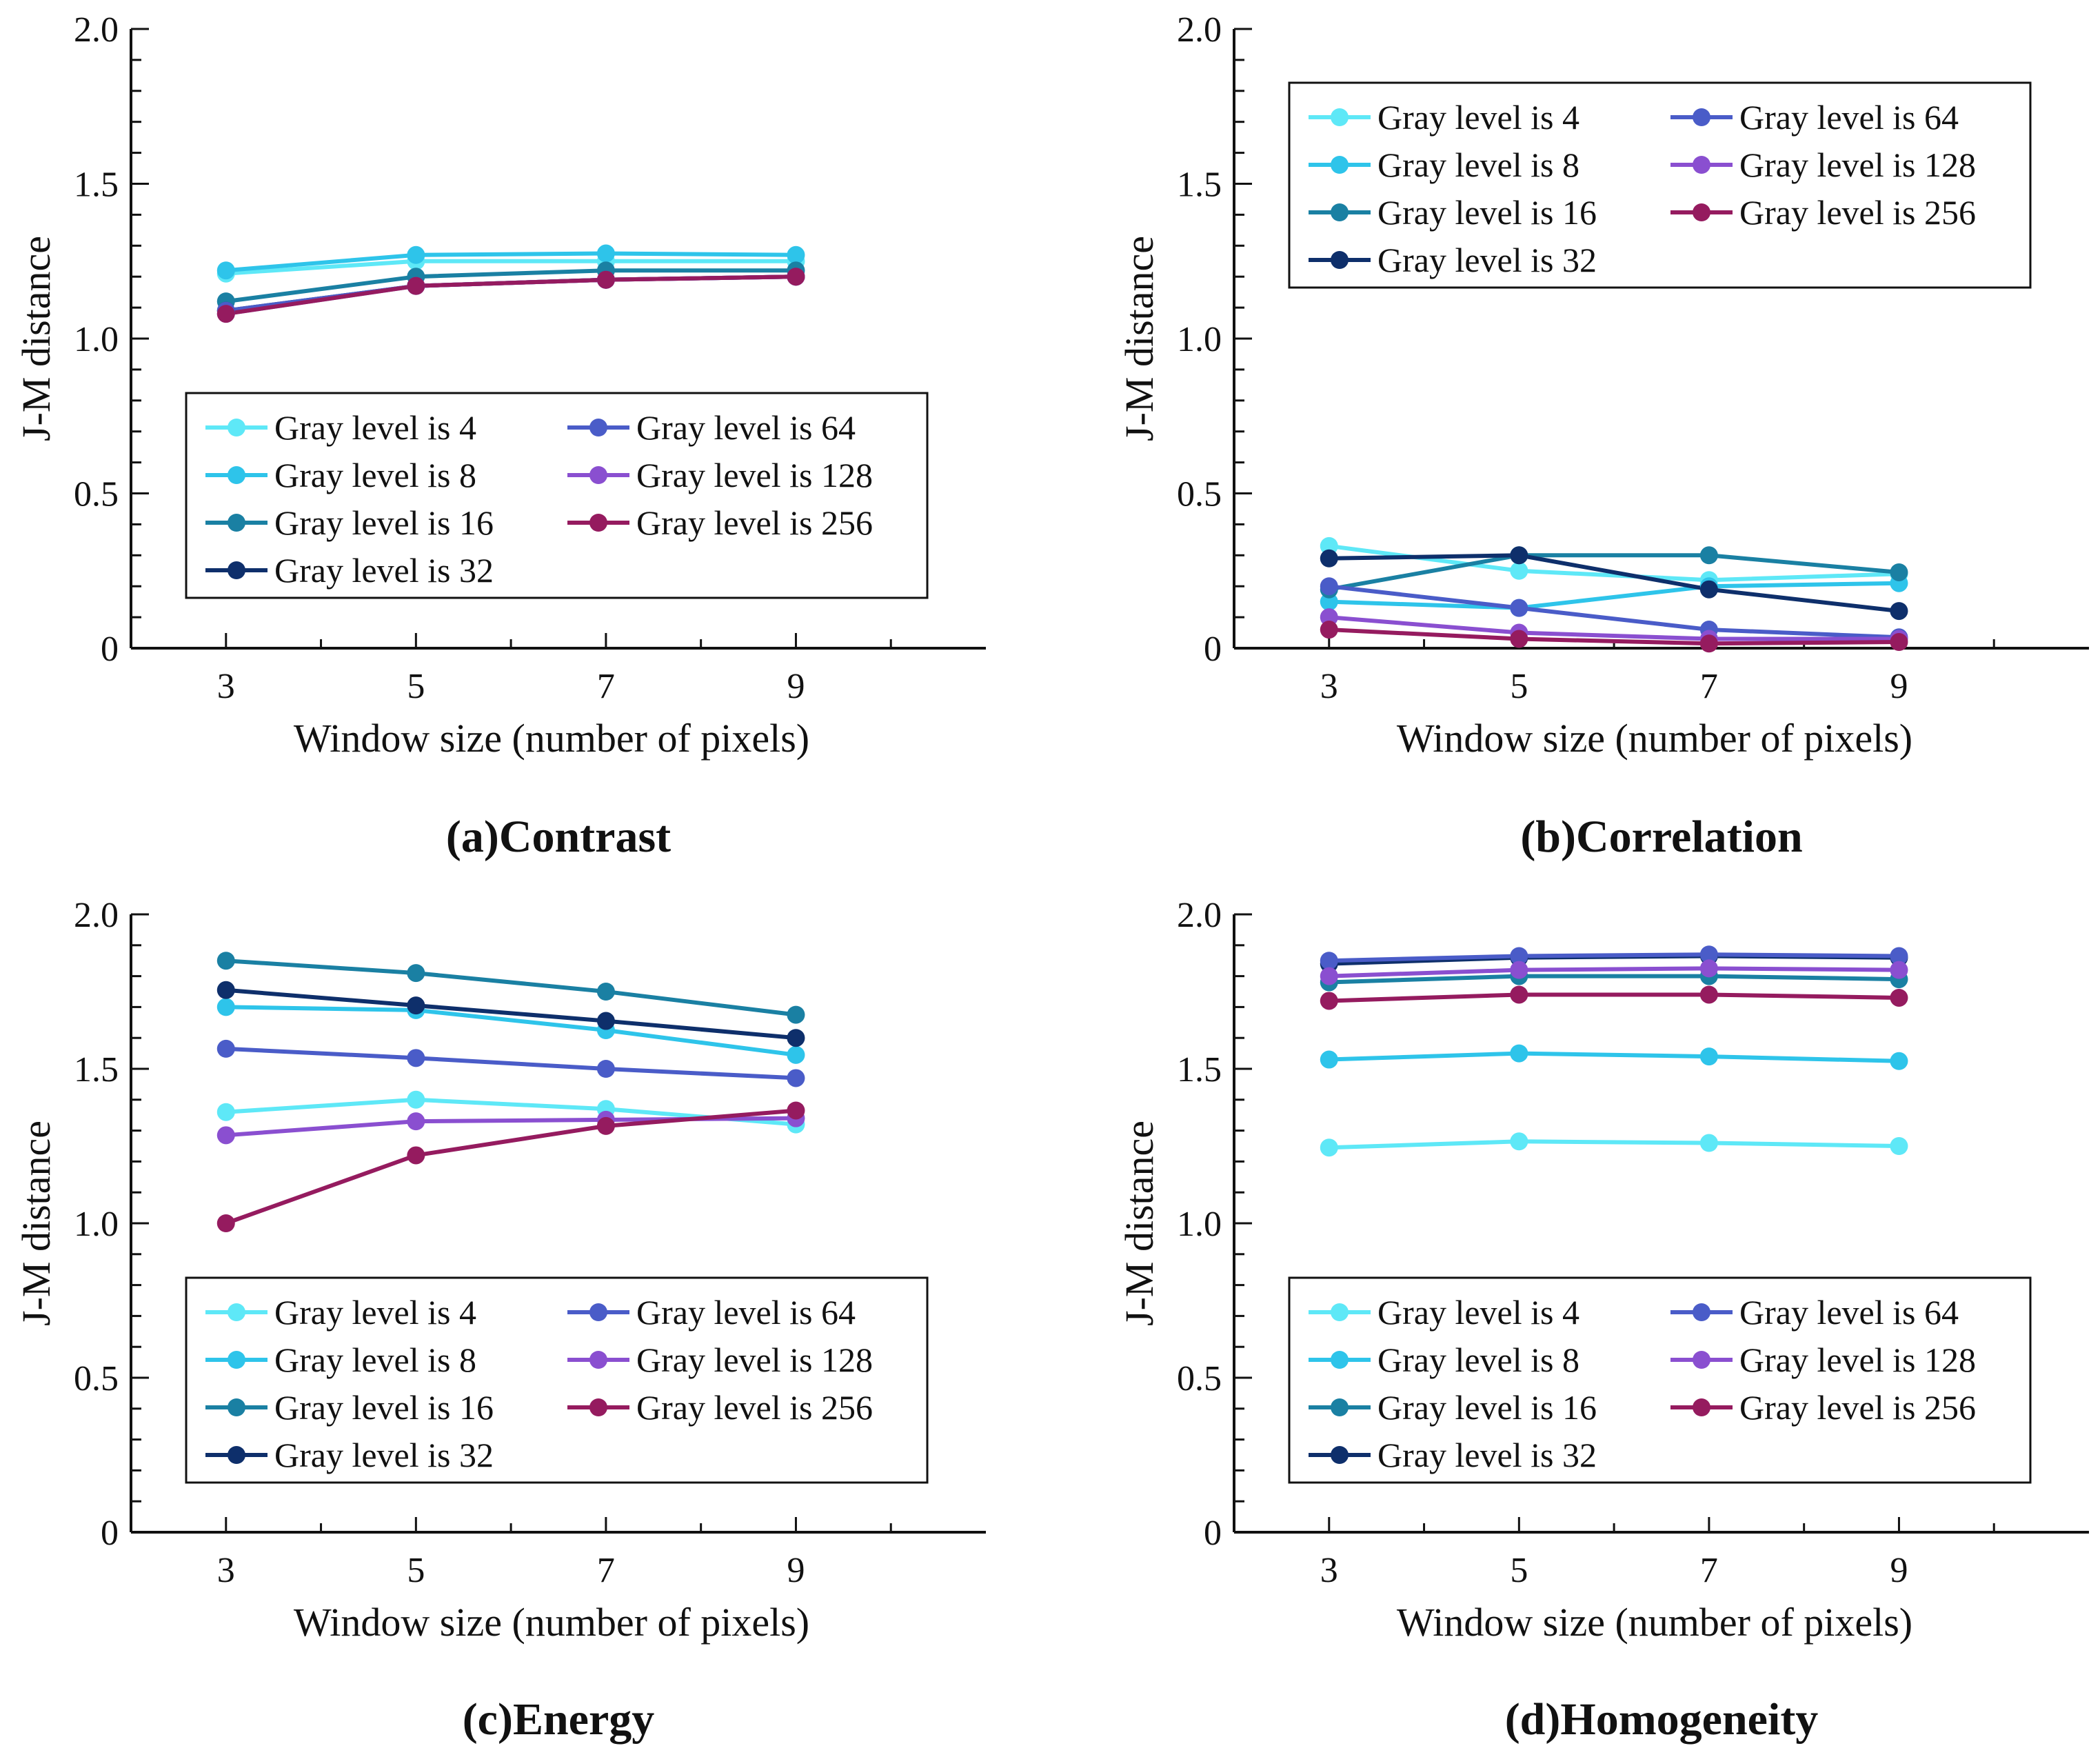 The image size is (2100, 1757). I want to click on legend-entry-label: Gray level is 256, so click(1857, 1407).